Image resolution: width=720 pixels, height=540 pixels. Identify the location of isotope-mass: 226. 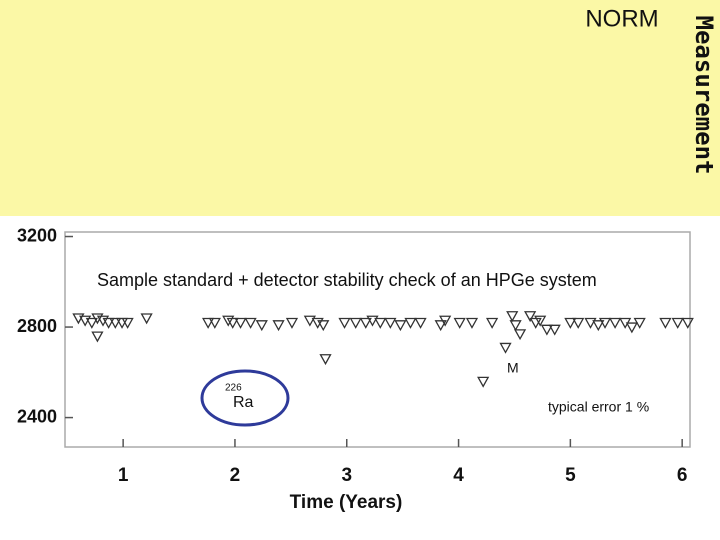
(233, 388).